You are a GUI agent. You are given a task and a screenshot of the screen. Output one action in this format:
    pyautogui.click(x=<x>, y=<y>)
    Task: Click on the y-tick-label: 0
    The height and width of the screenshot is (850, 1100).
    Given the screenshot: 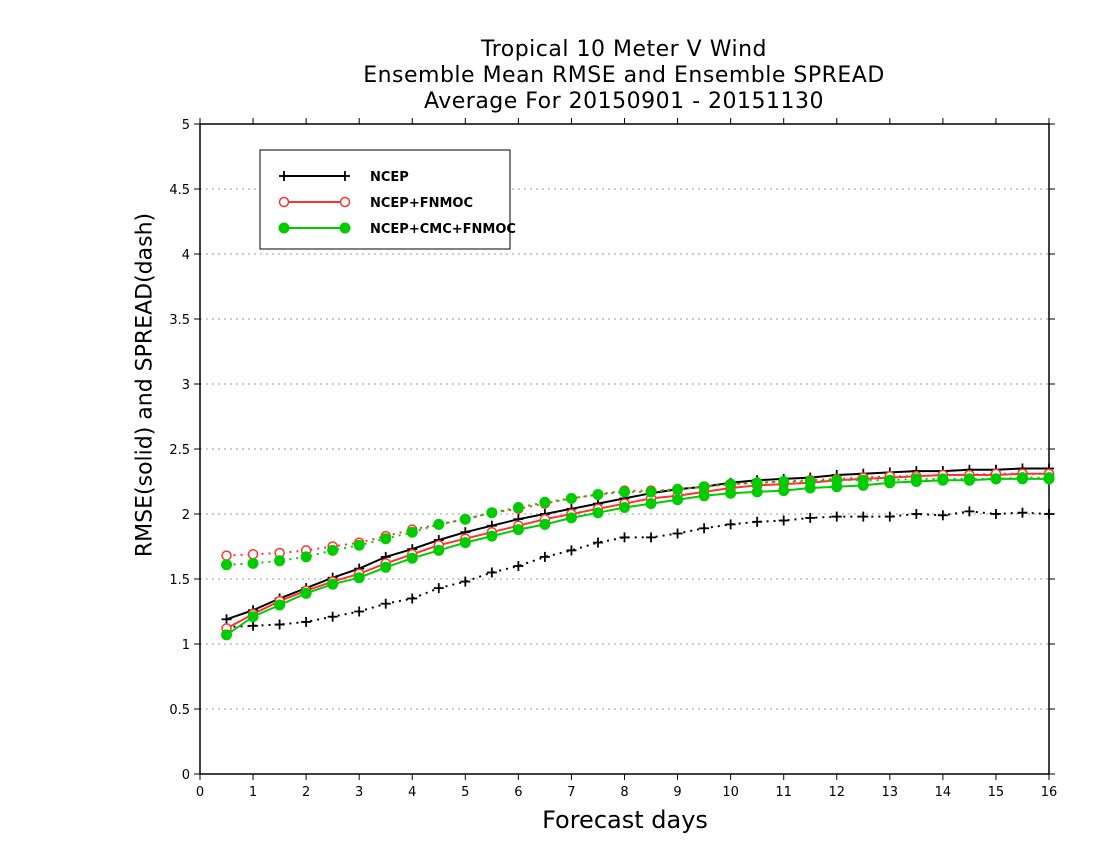 What is the action you would take?
    pyautogui.click(x=186, y=775)
    